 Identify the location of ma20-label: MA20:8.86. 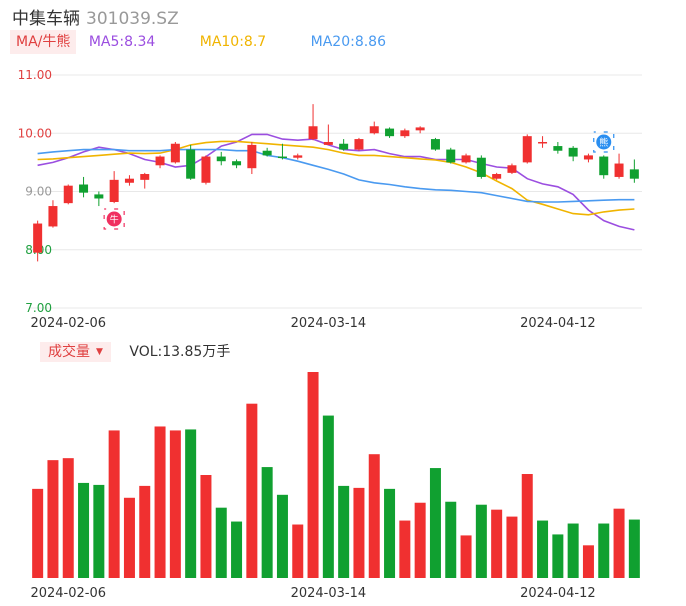
(348, 42).